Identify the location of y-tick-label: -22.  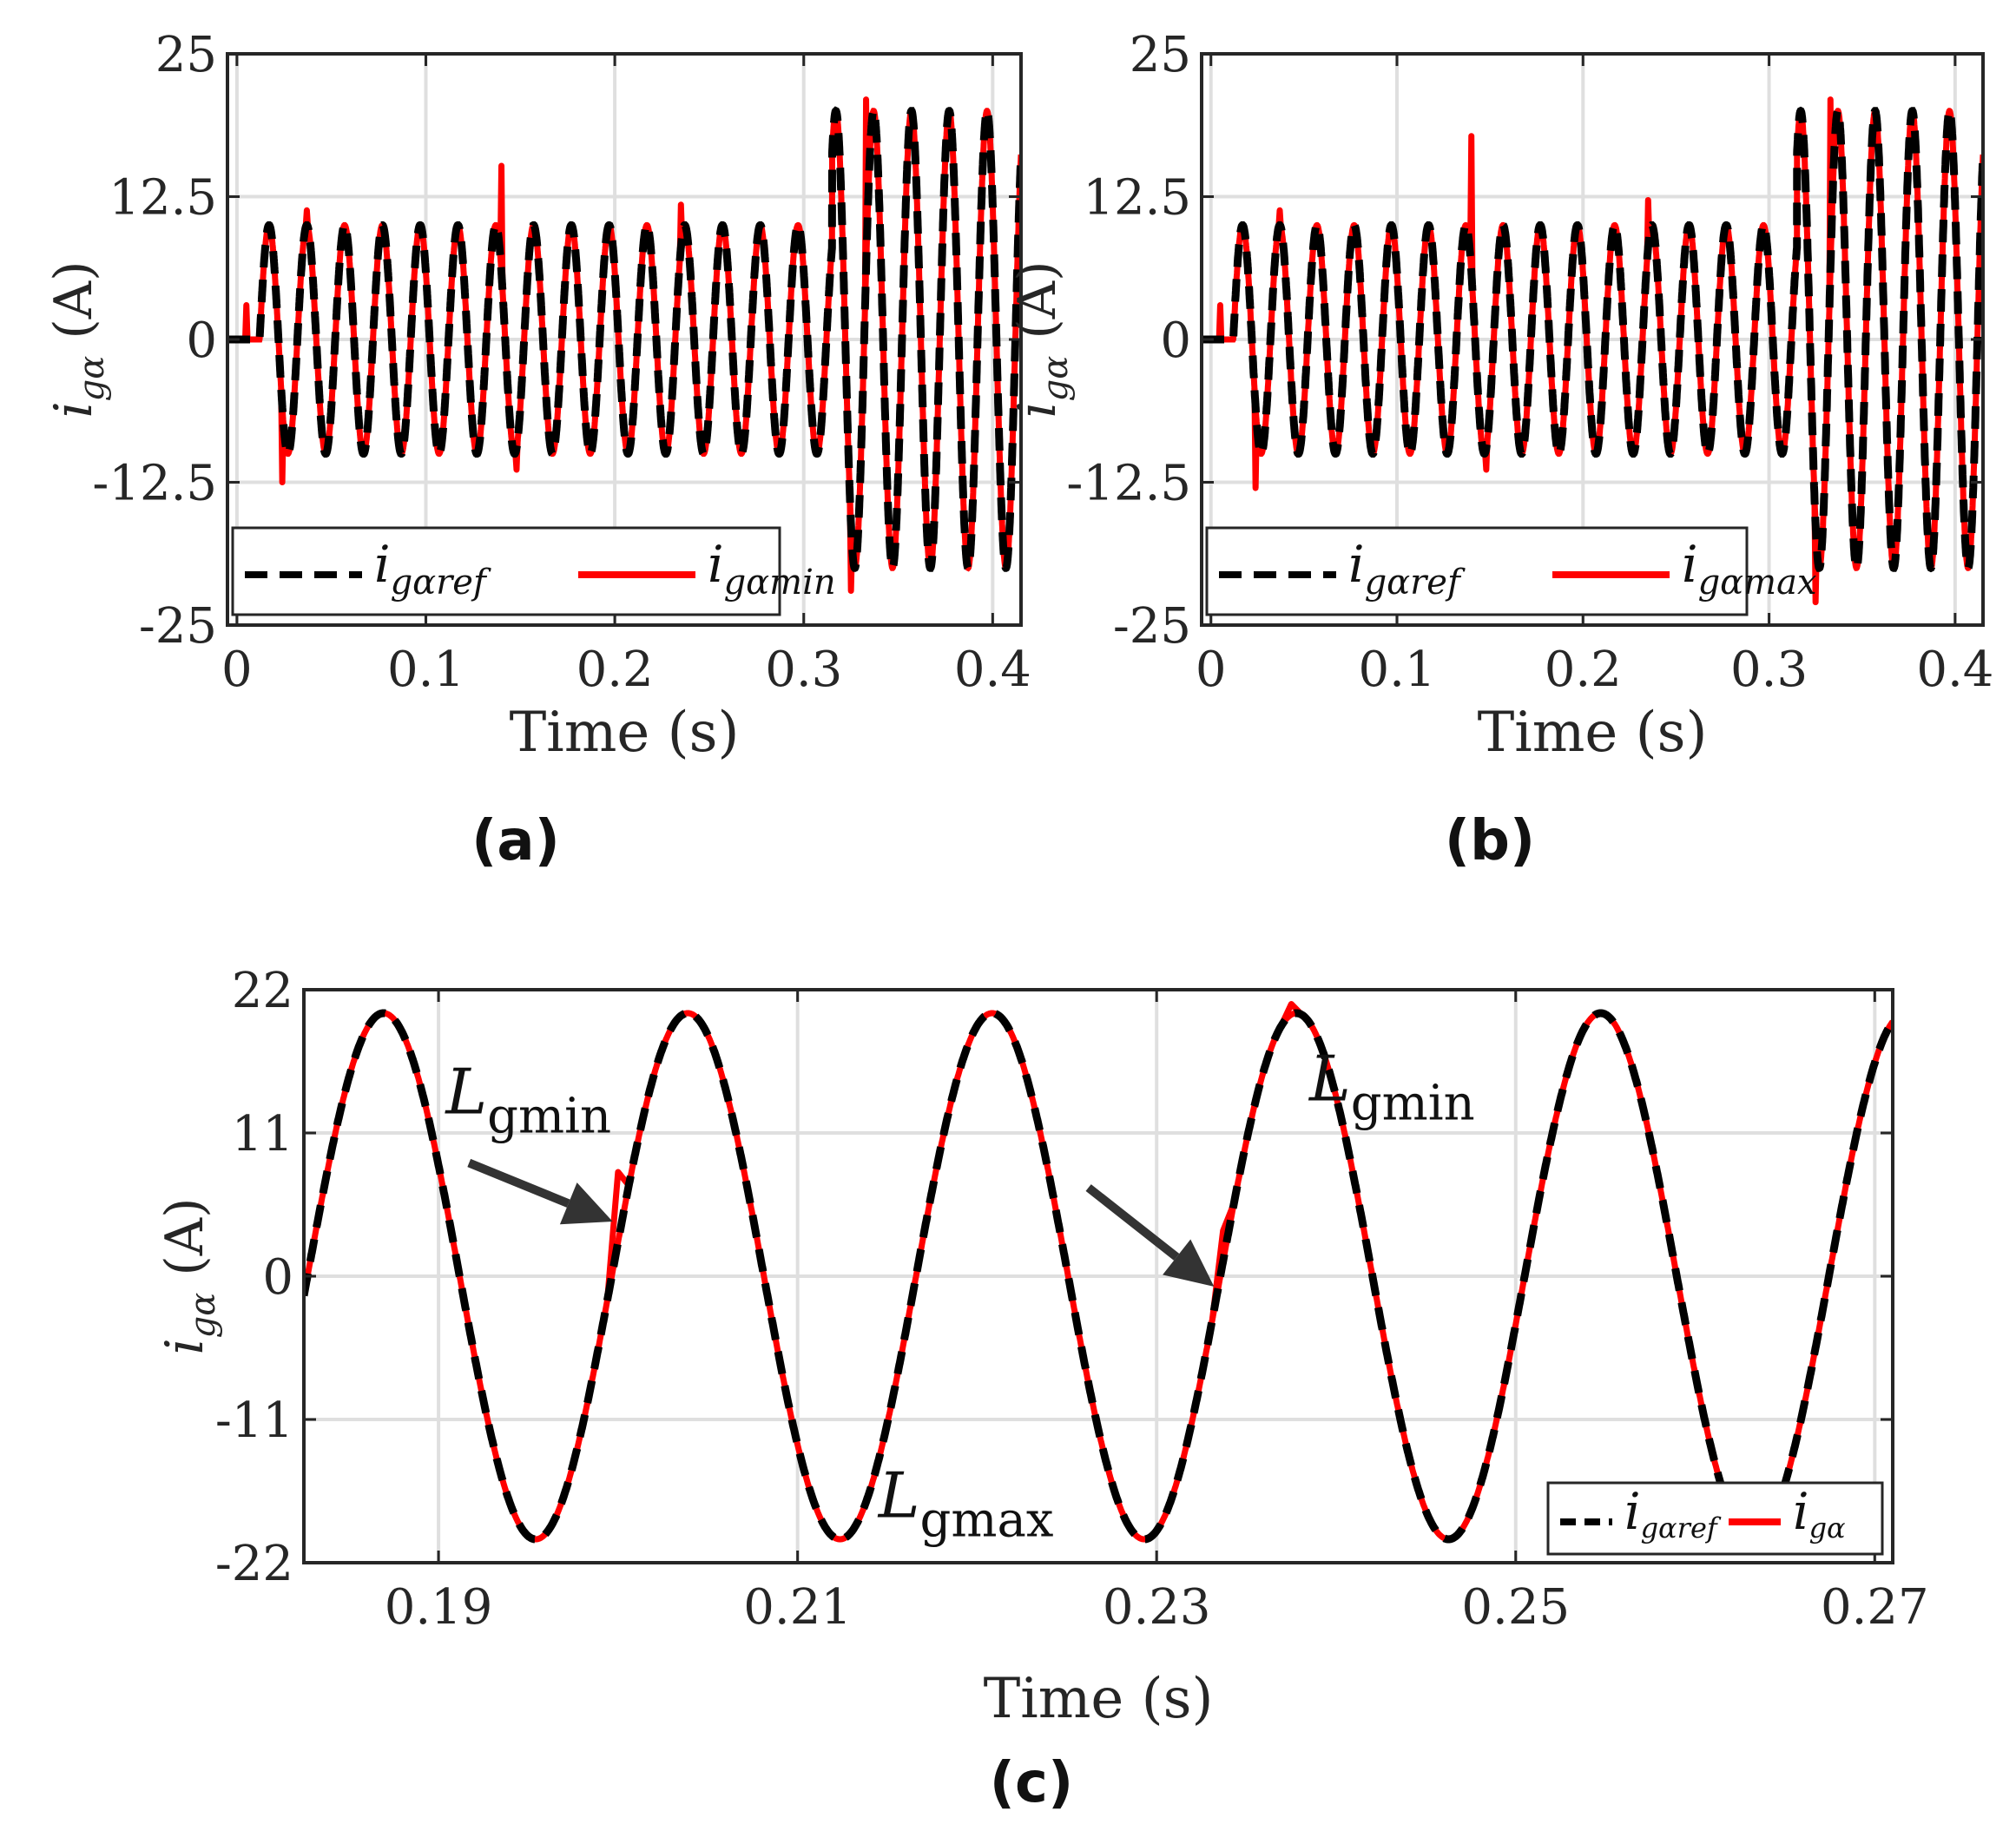
(254, 1564).